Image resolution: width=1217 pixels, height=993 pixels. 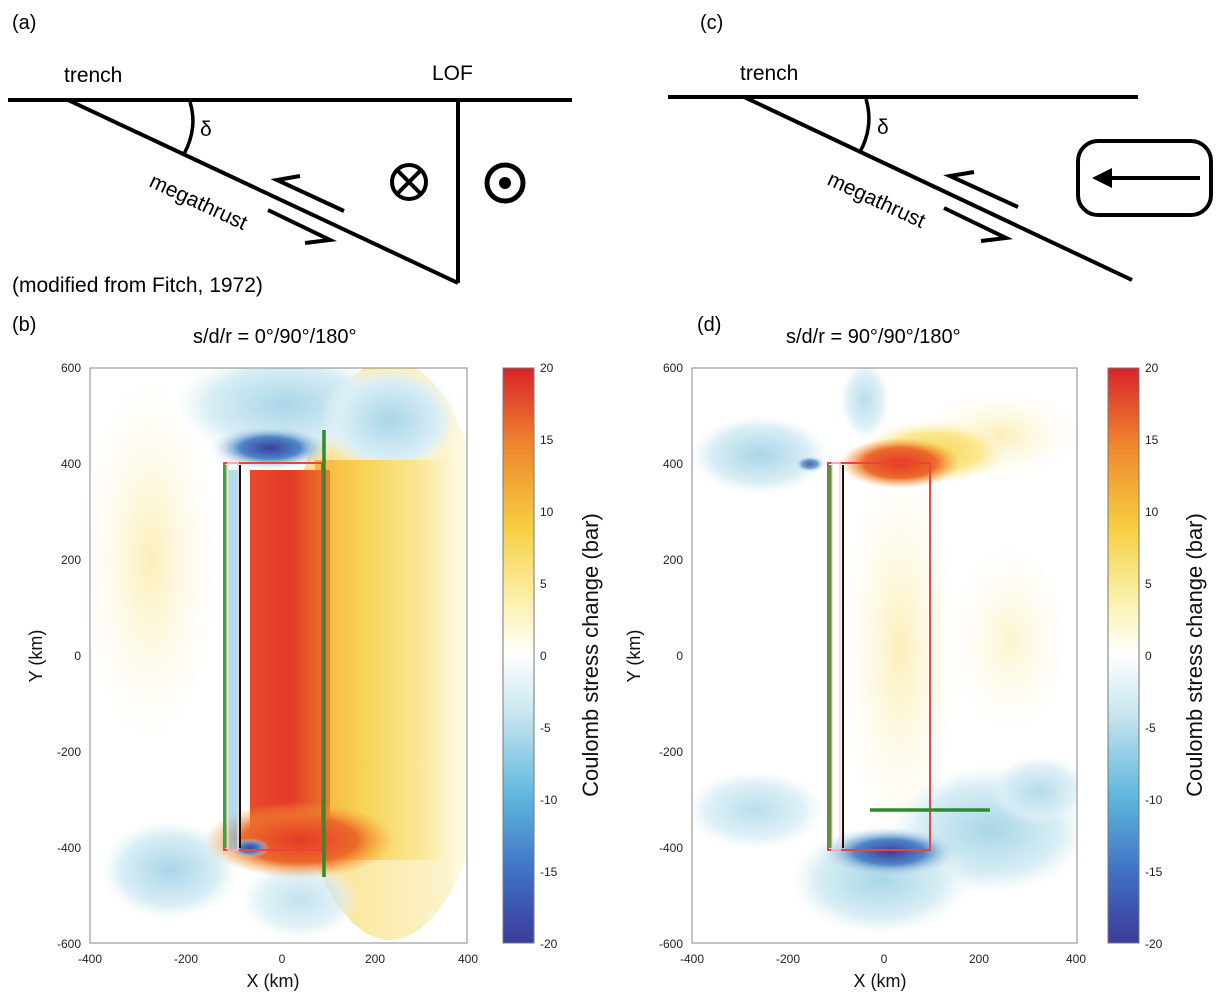 What do you see at coordinates (590, 655) in the screenshot?
I see `panel-b-colorbar-label: Coulomb stress change (bar)` at bounding box center [590, 655].